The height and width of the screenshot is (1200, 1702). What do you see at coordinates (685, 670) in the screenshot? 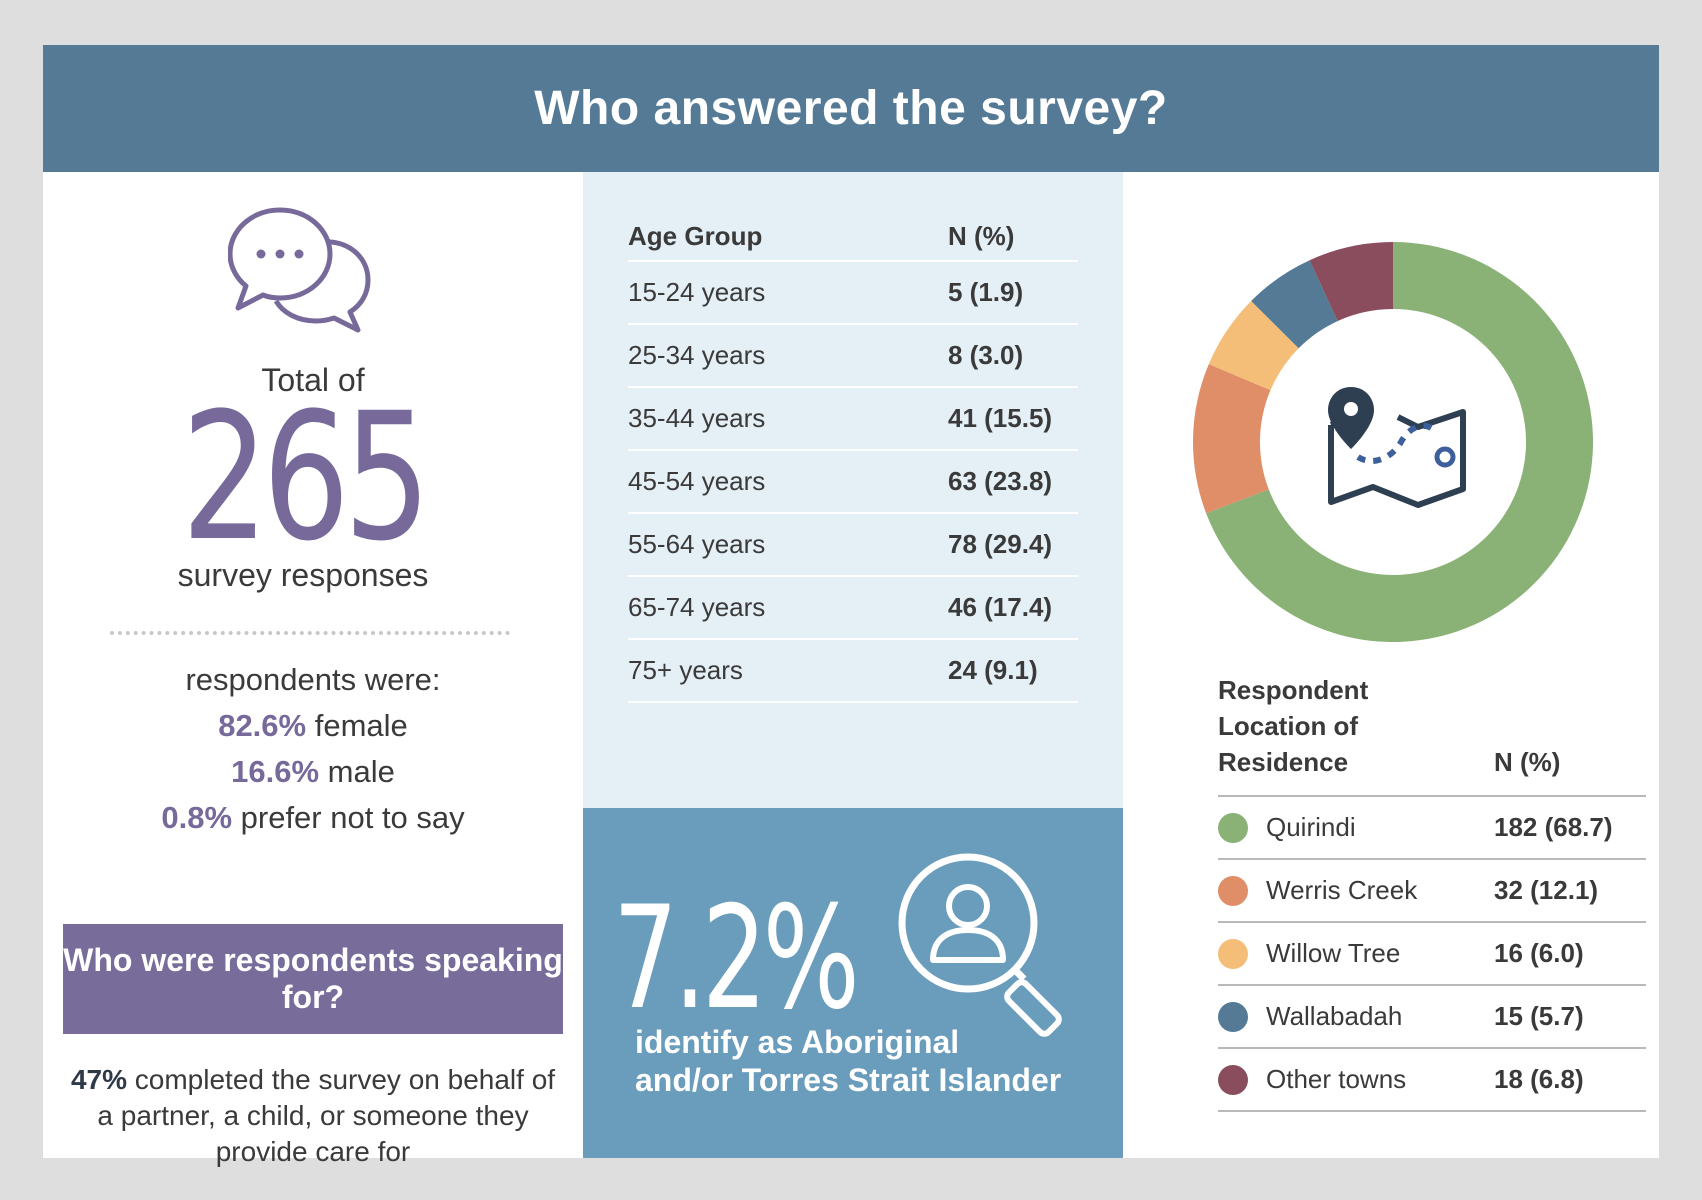
I see `age-group: 75+ years` at bounding box center [685, 670].